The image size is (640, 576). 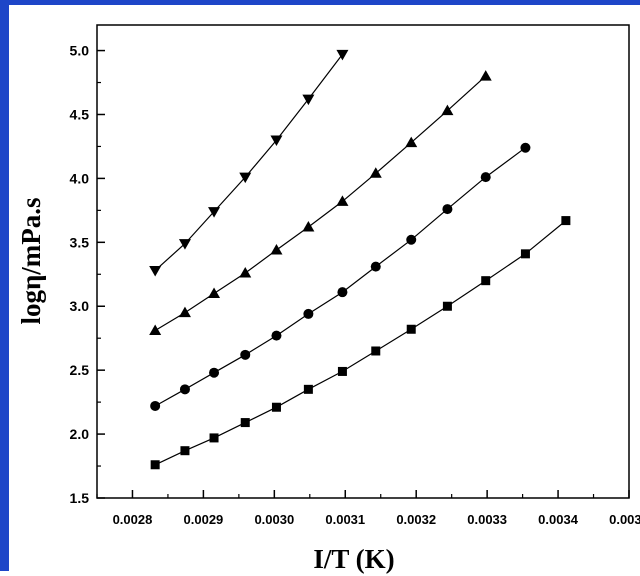 I want to click on y-axis: 1.5 2.0 2.5 3.0 3.5 4.0 4.5 5.0, so click(x=87, y=274).